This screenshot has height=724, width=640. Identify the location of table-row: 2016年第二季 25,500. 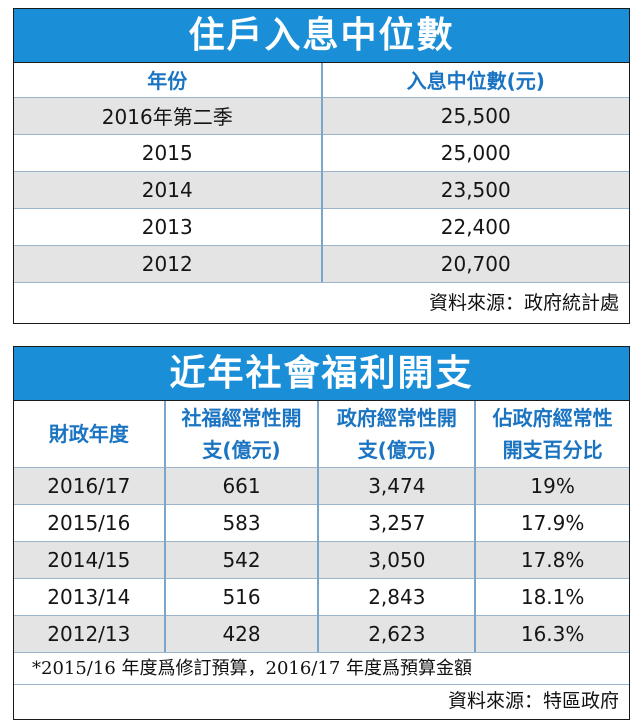
(321, 115).